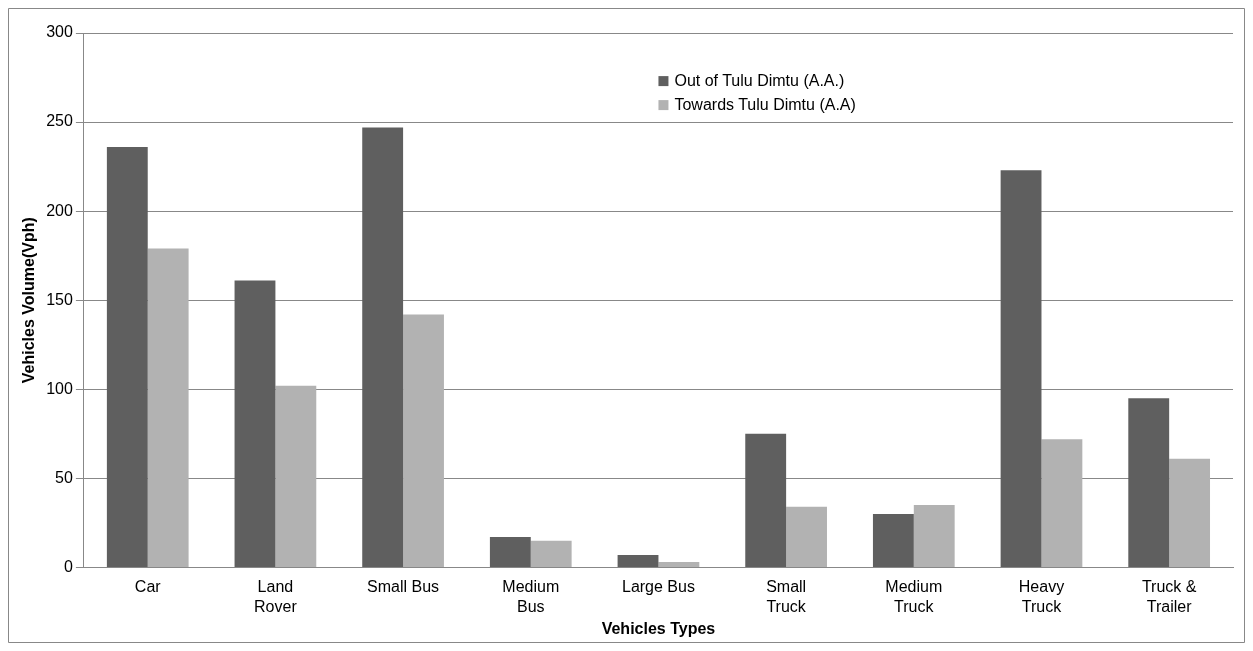  I want to click on y-axis-title: Vehicles Volume(Vph), so click(29, 300).